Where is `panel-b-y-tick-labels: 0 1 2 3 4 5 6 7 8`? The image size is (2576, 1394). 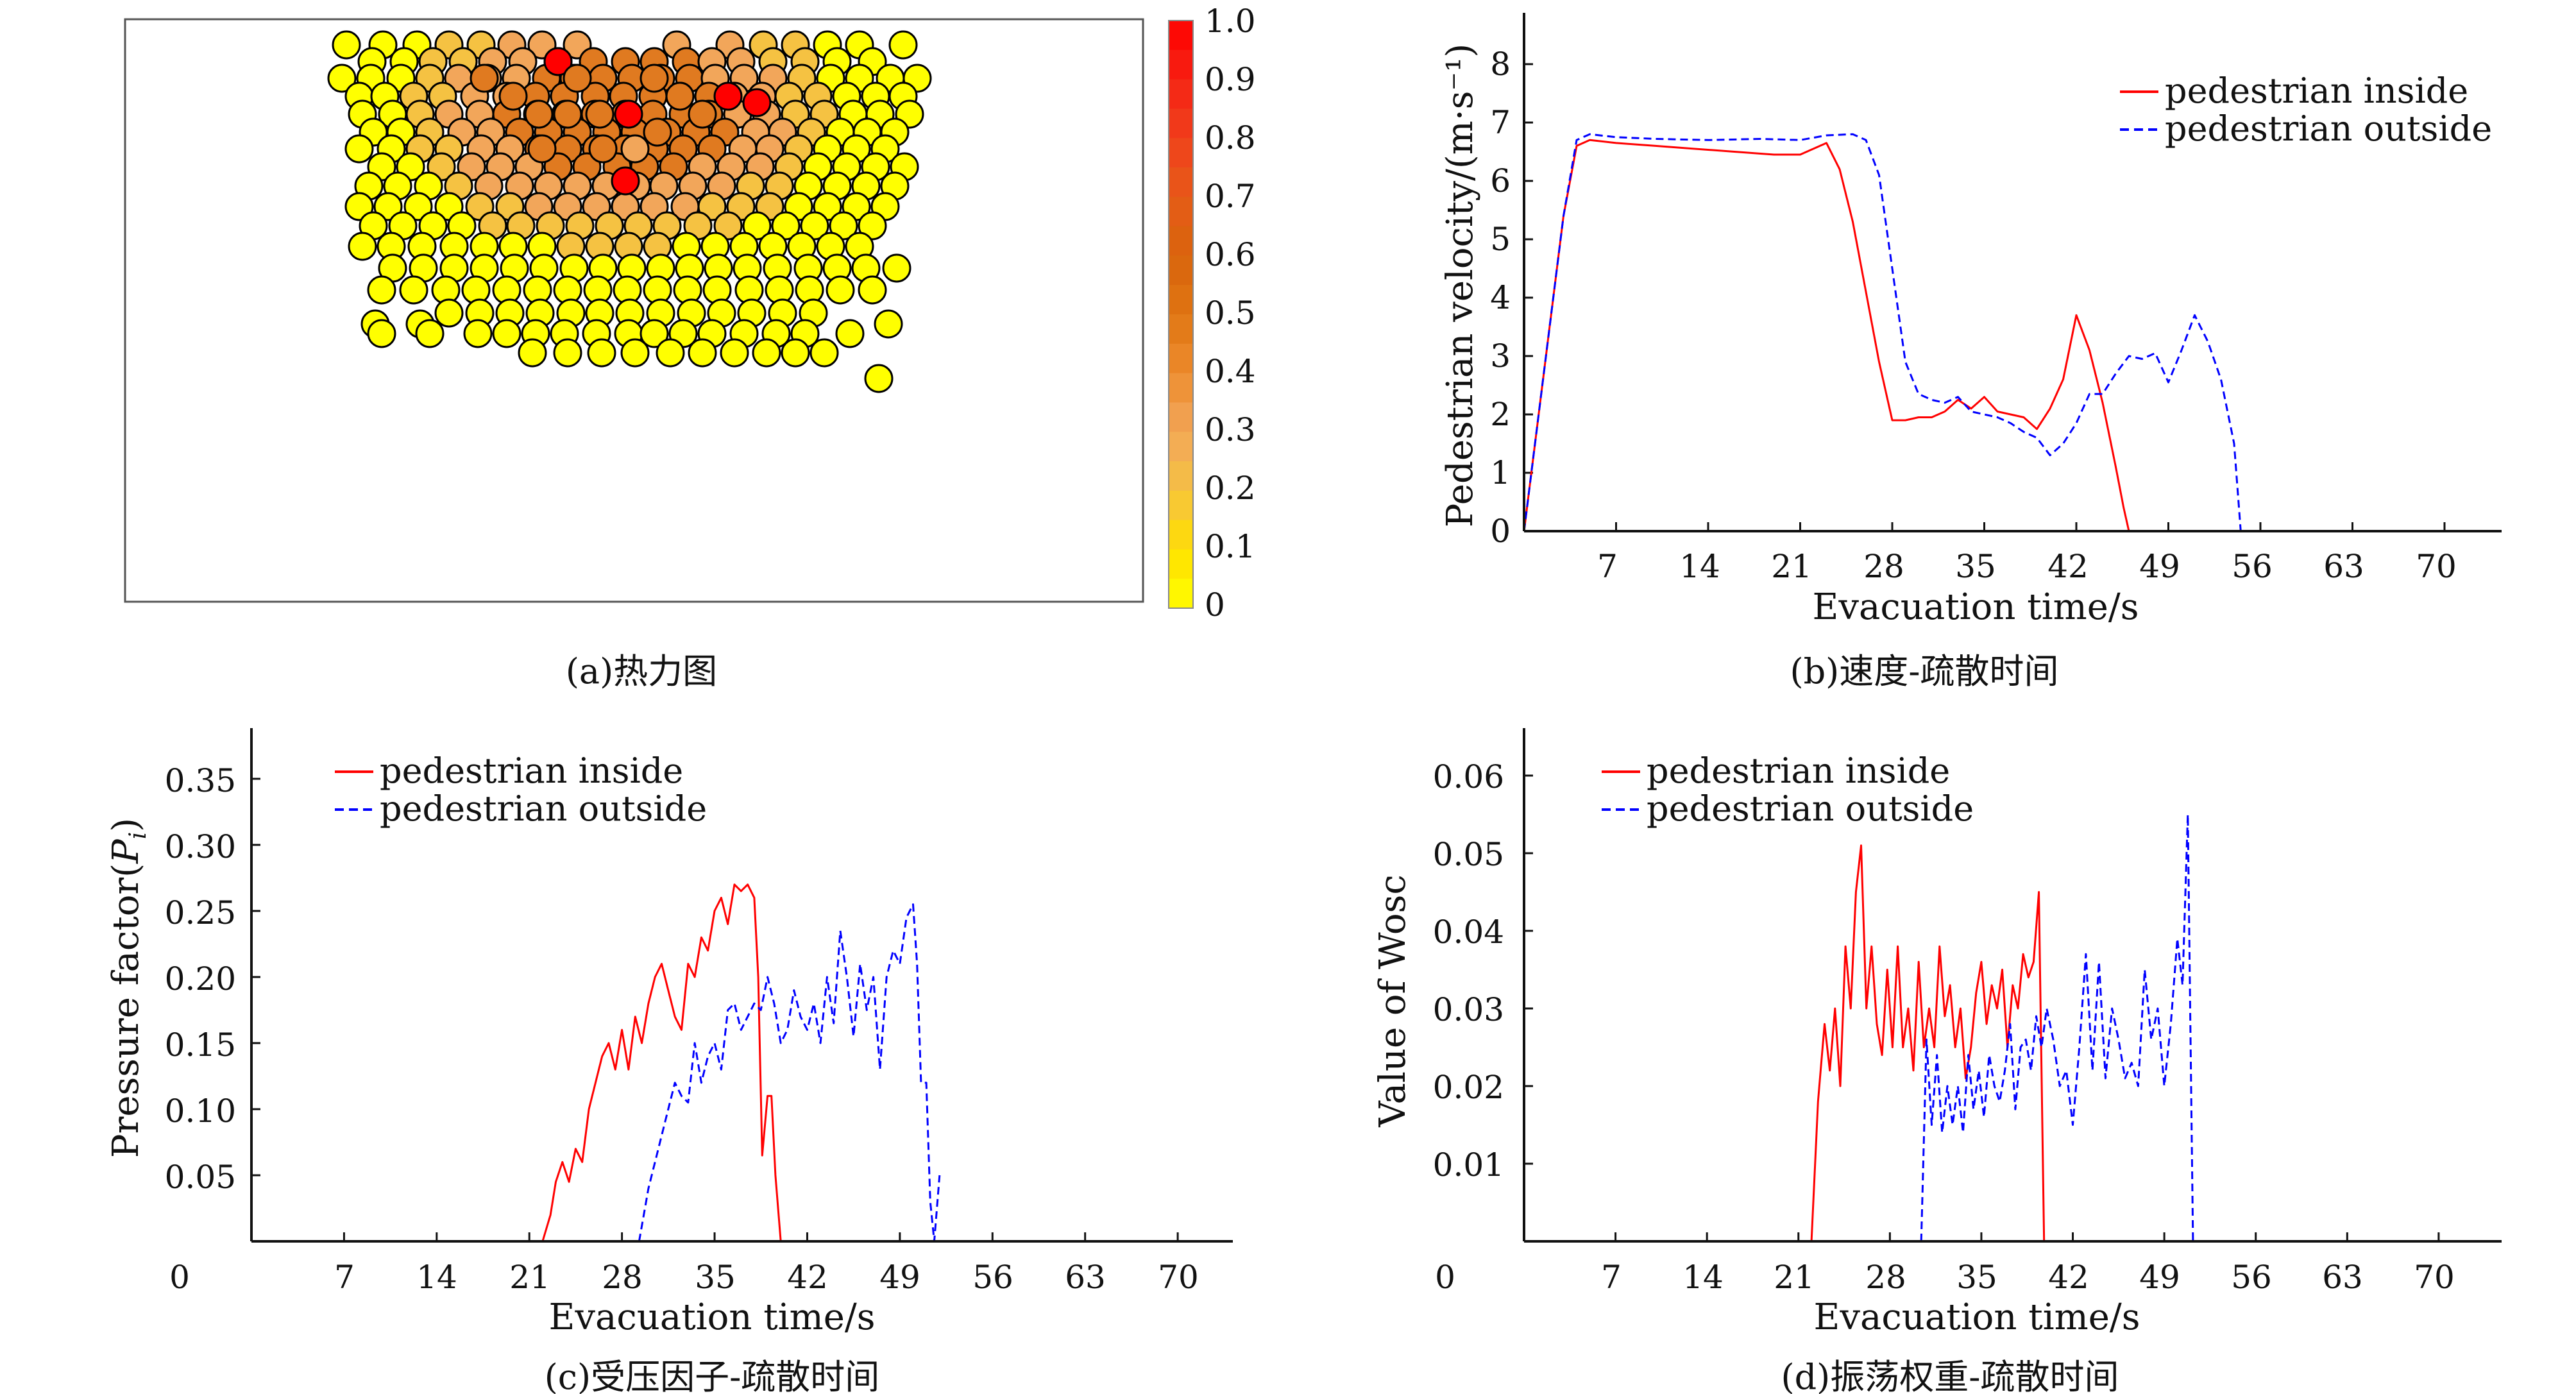 panel-b-y-tick-labels: 0 1 2 3 4 5 6 7 8 is located at coordinates (1500, 298).